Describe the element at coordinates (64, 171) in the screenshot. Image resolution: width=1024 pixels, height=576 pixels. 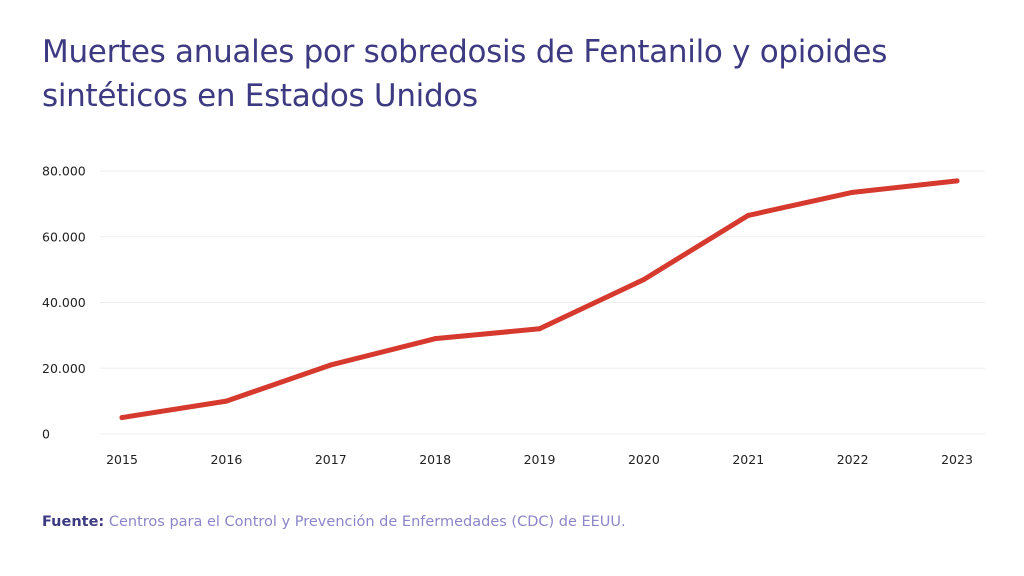
I see `y-tick-label: 80.000` at that location.